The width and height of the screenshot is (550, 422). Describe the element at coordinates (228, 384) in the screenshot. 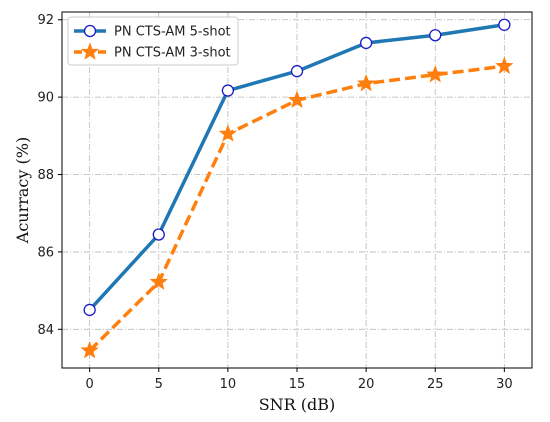

I see `x-tick-label: 10` at that location.